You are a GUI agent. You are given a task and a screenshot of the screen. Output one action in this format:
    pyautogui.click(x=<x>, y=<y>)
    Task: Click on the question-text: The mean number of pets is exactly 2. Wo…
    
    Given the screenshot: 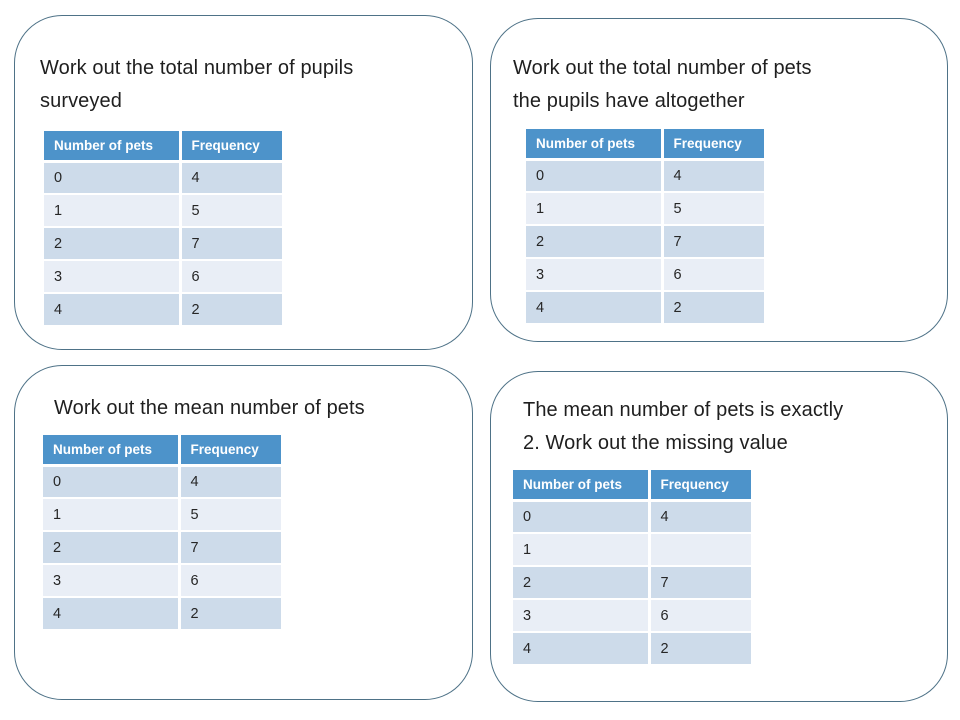 What is the action you would take?
    pyautogui.click(x=683, y=426)
    